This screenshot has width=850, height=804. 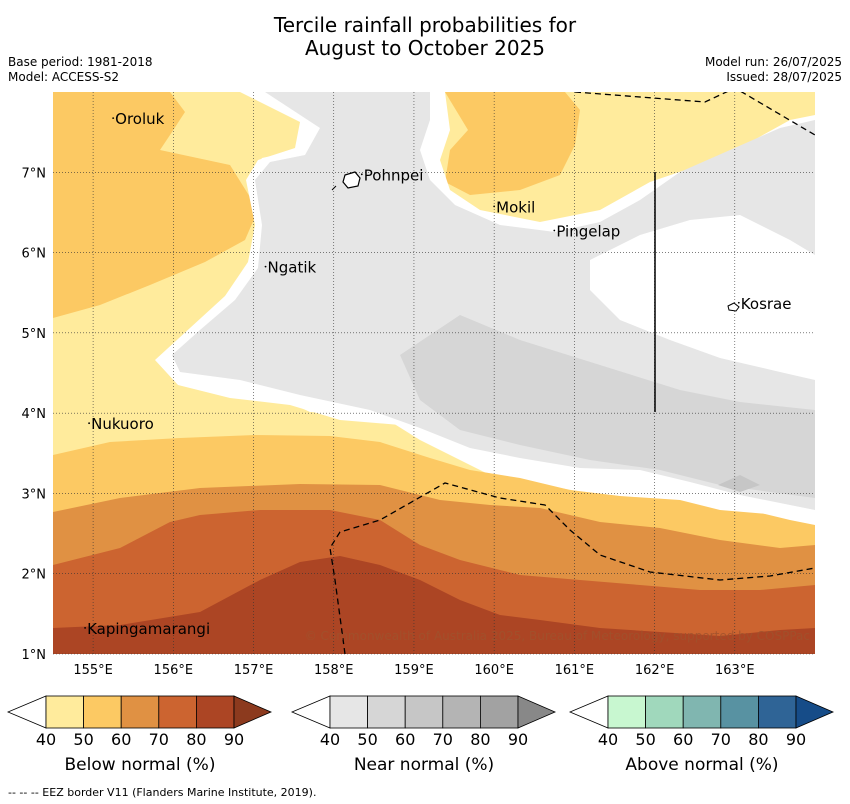 I want to click on colorbar-label-near: Near normal (%), so click(x=424, y=765).